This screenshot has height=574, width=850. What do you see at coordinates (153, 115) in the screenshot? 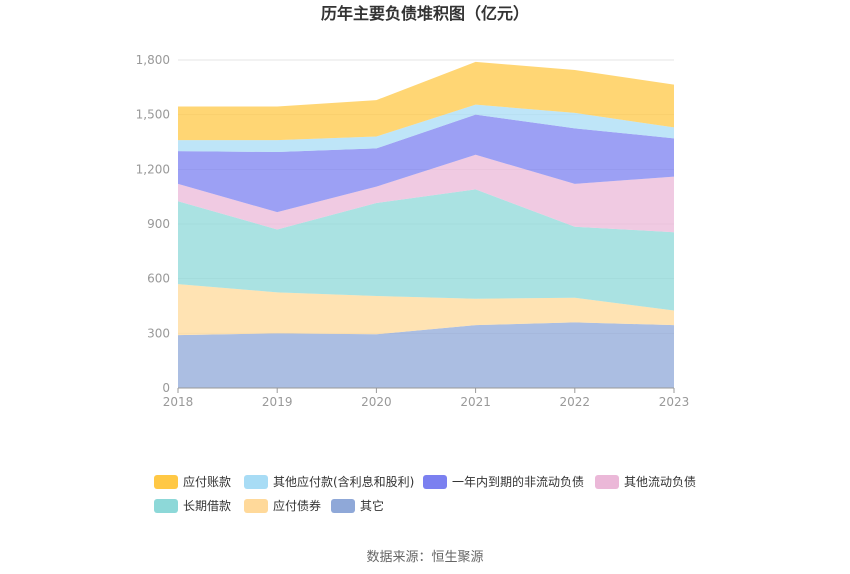
I see `y-tick-label: 1,500` at bounding box center [153, 115].